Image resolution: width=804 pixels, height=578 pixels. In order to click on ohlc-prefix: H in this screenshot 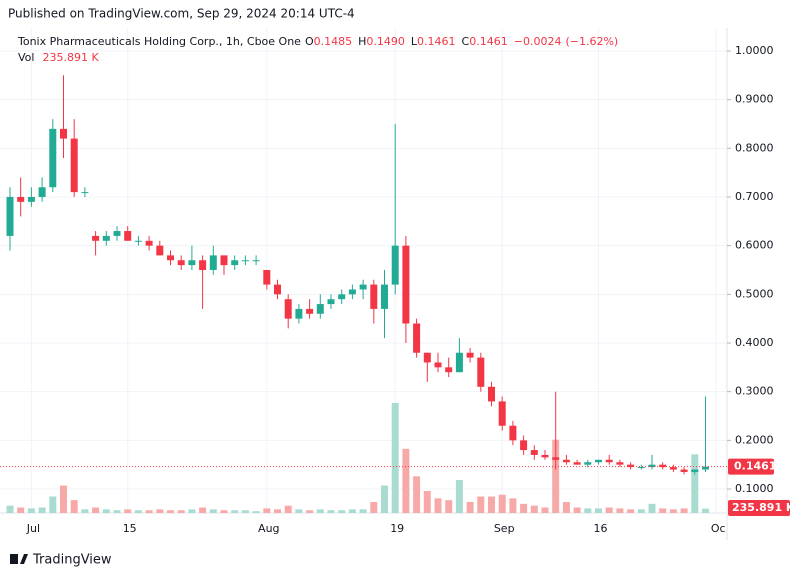, I will do `click(362, 41)`.